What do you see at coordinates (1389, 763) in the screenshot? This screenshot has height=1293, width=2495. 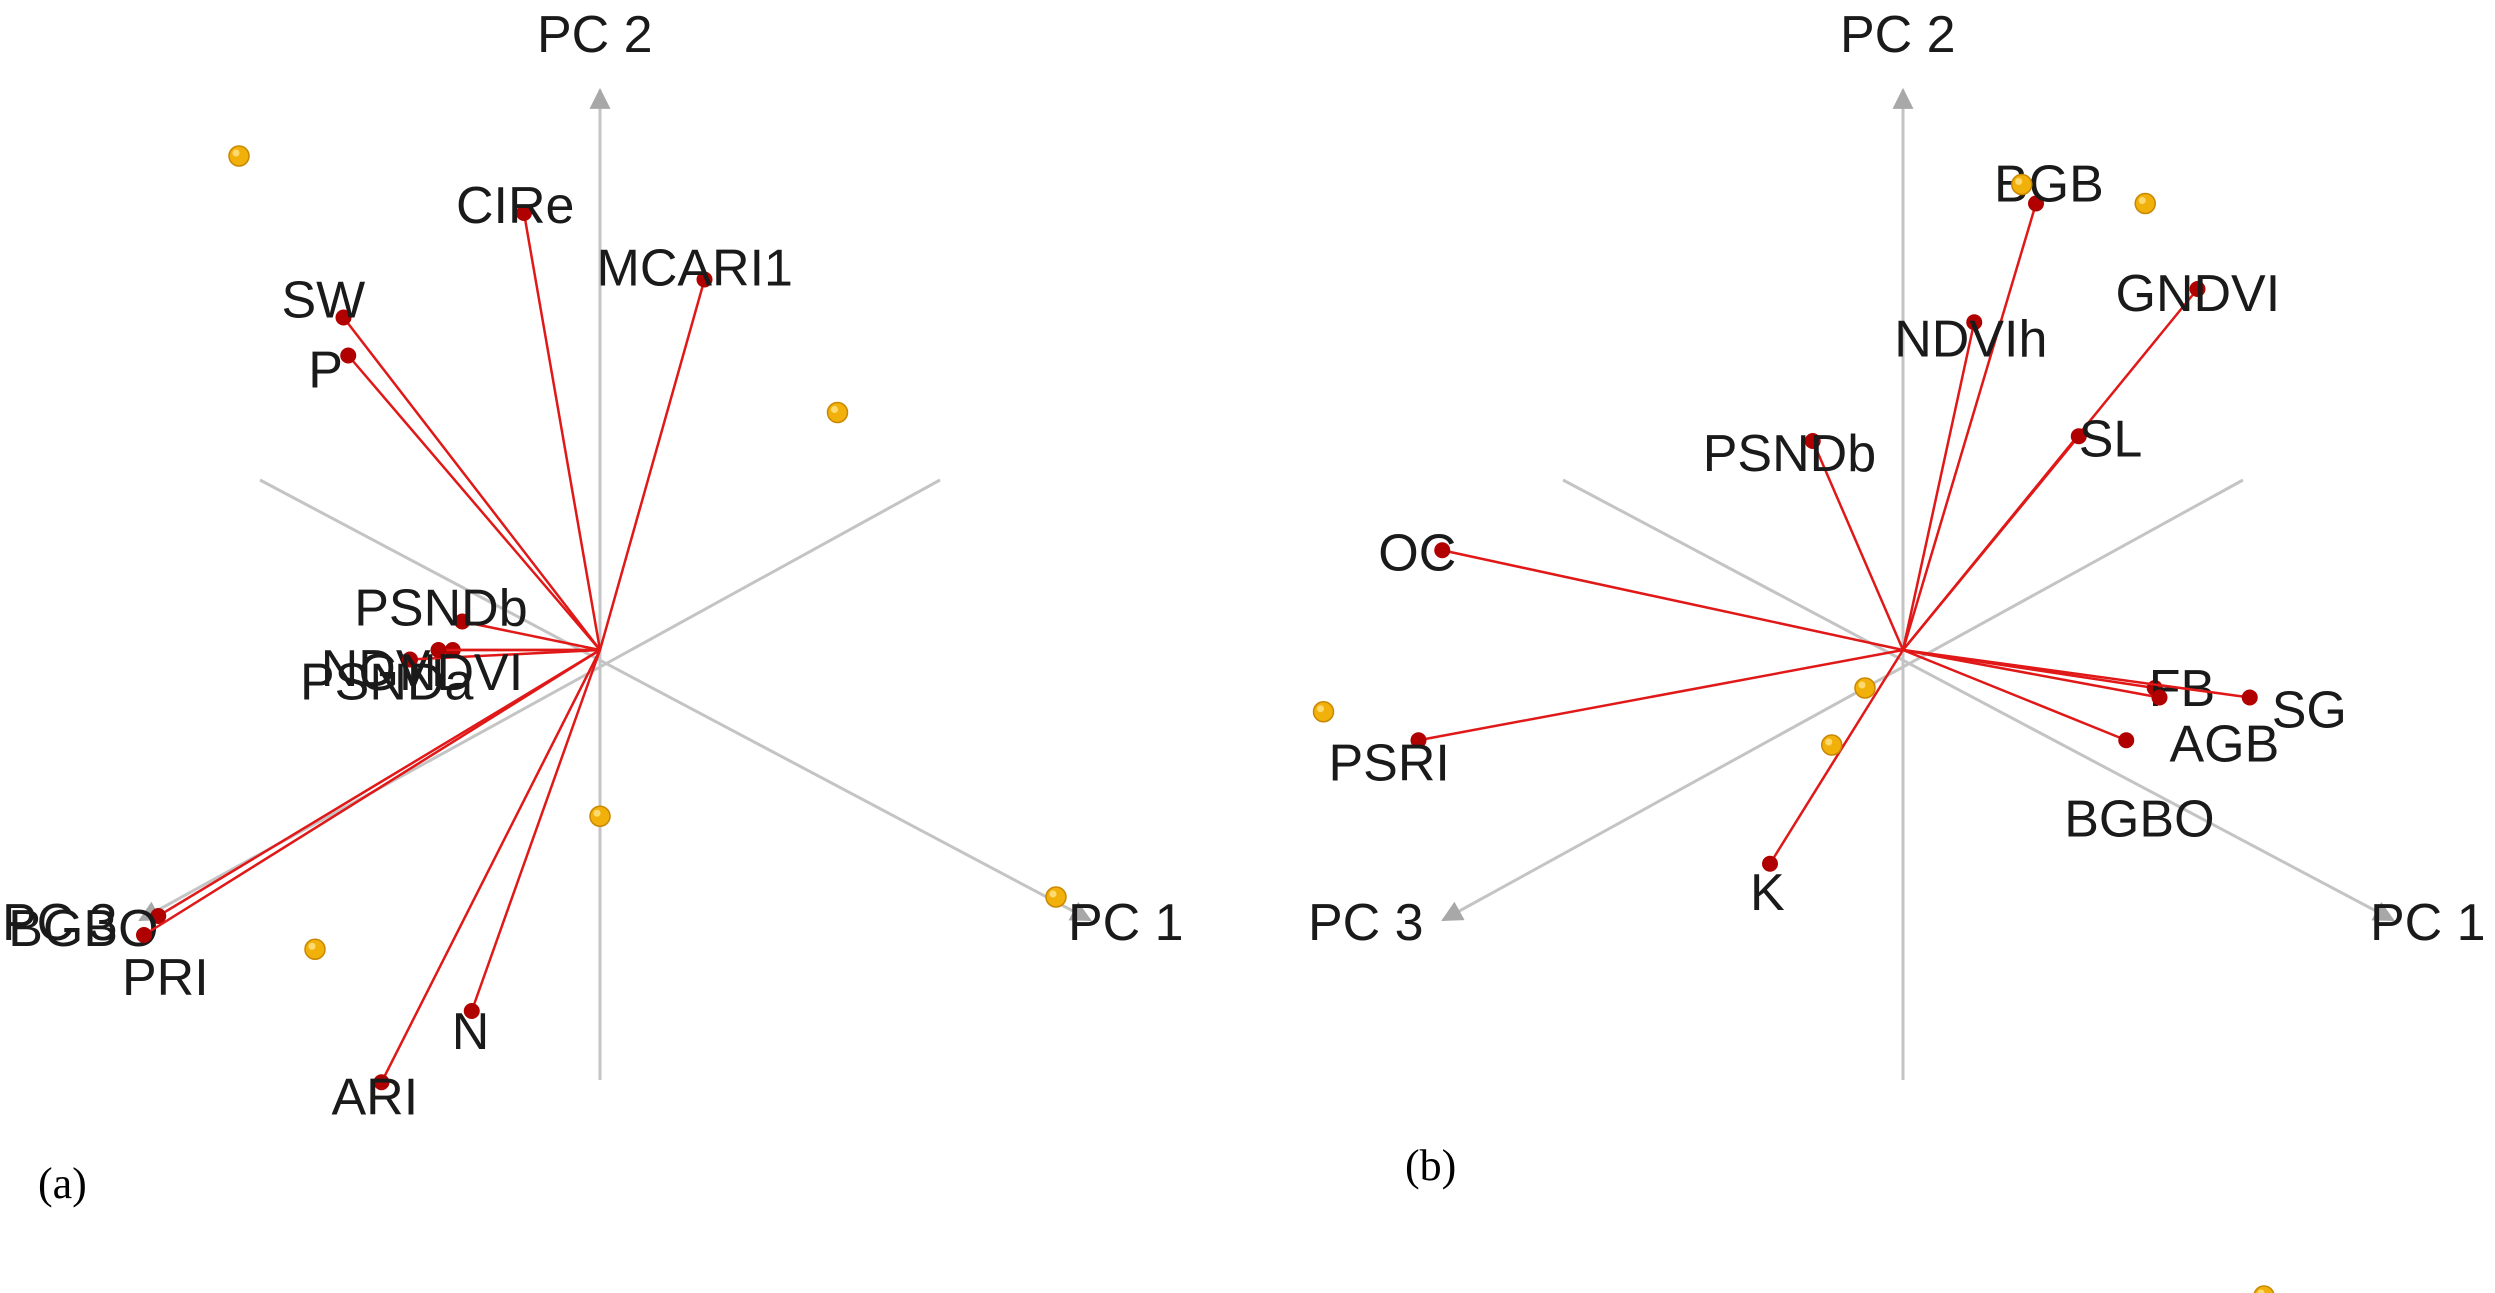 I see `panel-b-loading-label-psri: PSRI` at bounding box center [1389, 763].